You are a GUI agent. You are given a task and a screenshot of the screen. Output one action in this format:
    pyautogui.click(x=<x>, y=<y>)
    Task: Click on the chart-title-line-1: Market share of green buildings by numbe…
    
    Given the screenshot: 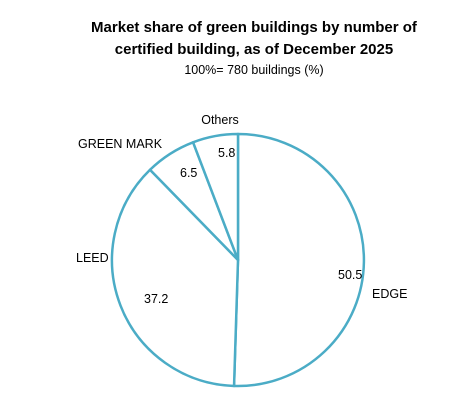 What is the action you would take?
    pyautogui.click(x=254, y=27)
    